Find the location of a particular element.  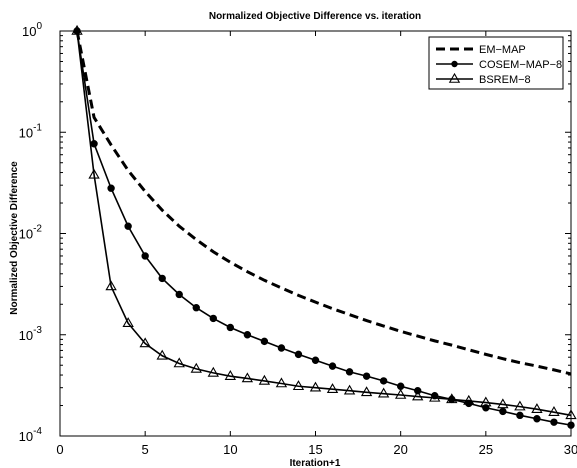

x-tick-label: 5 is located at coordinates (145, 449).